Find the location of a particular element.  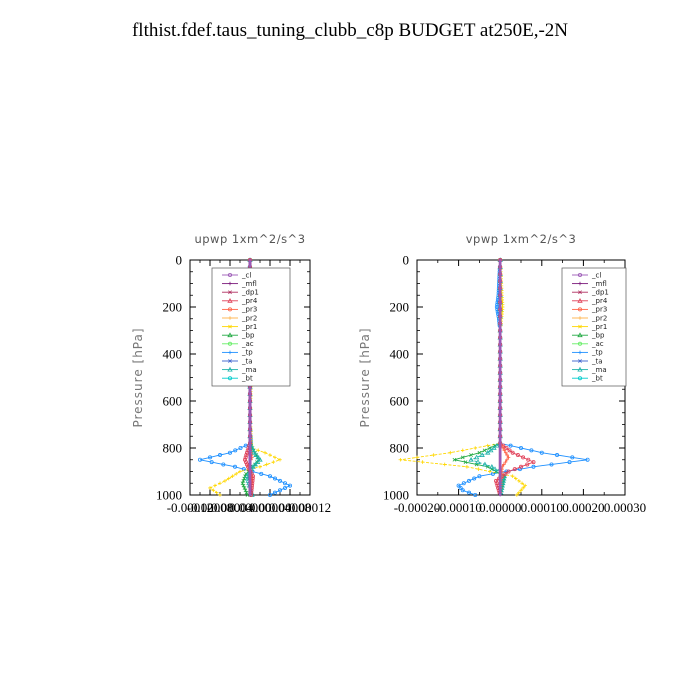

y-tick-label: 1000 is located at coordinates (396, 495).